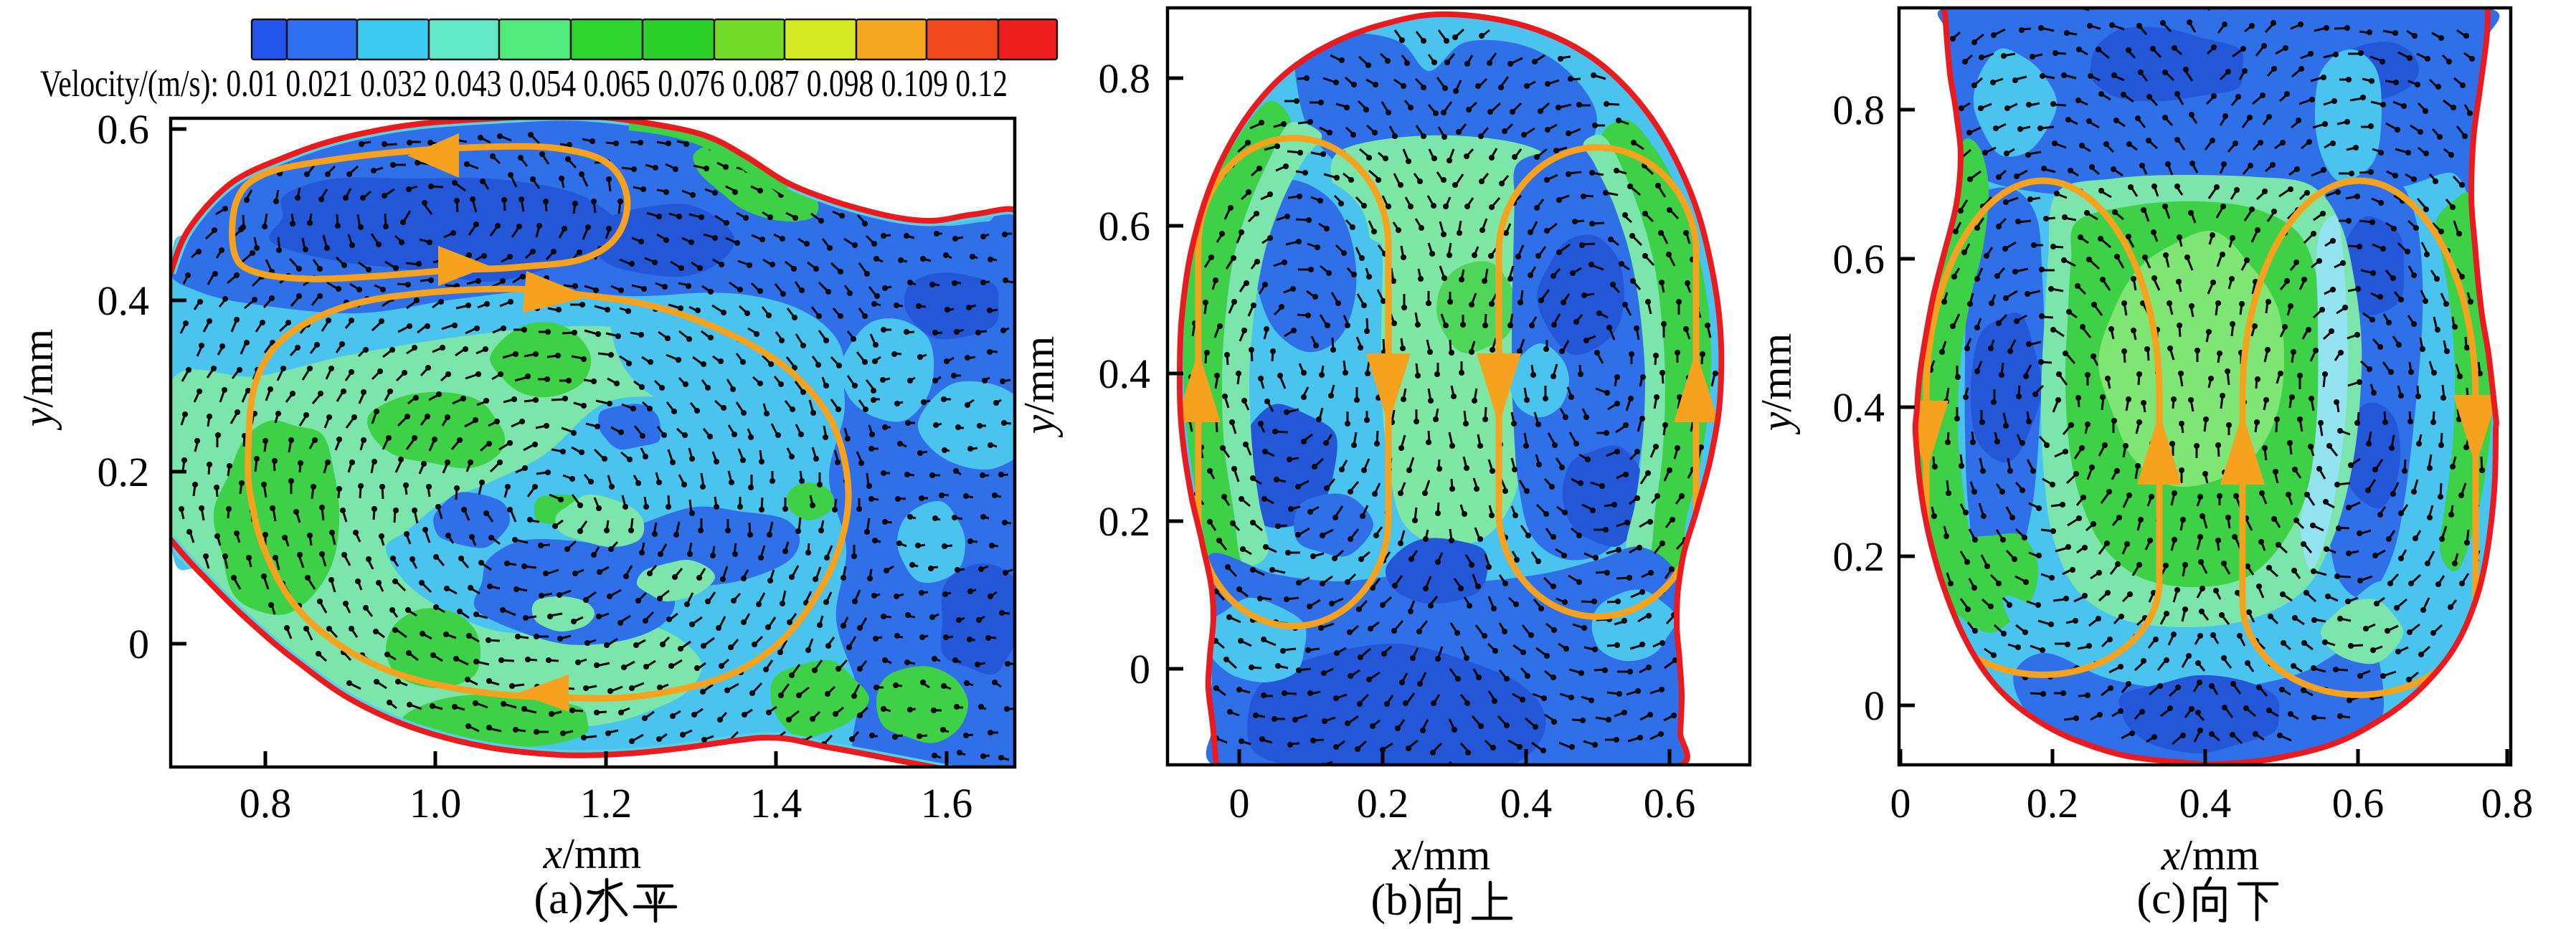  I want to click on svg-text: 1.4, so click(776, 803).